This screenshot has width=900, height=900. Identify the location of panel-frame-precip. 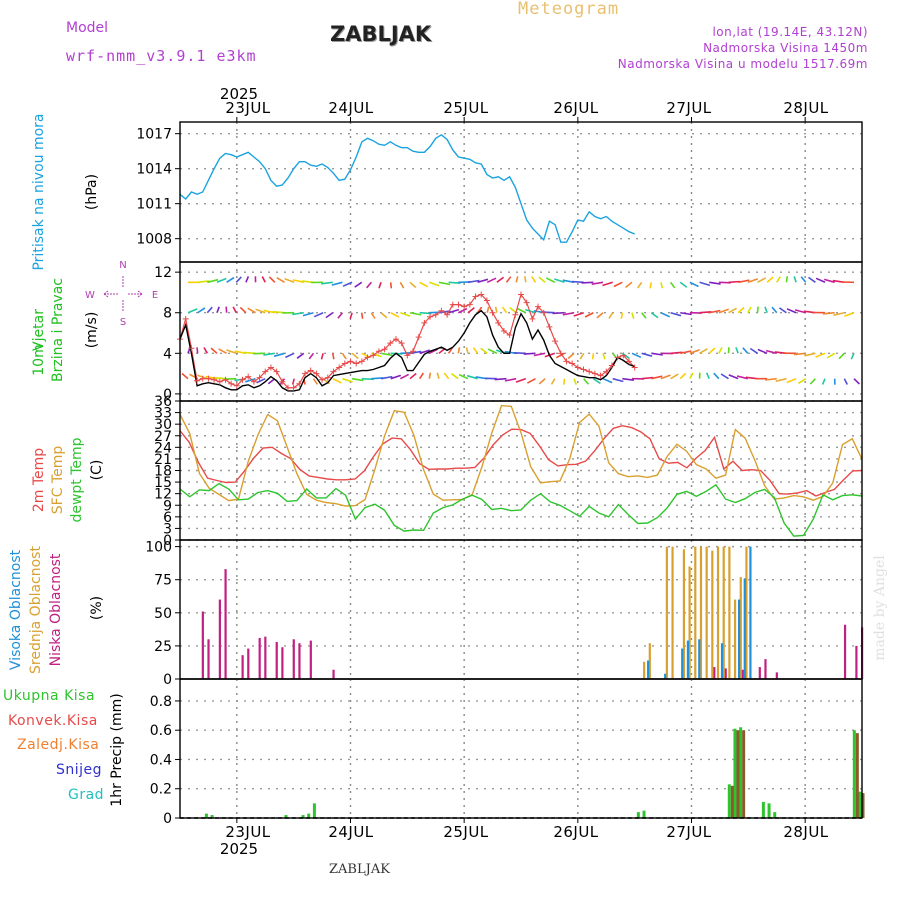
(521, 748).